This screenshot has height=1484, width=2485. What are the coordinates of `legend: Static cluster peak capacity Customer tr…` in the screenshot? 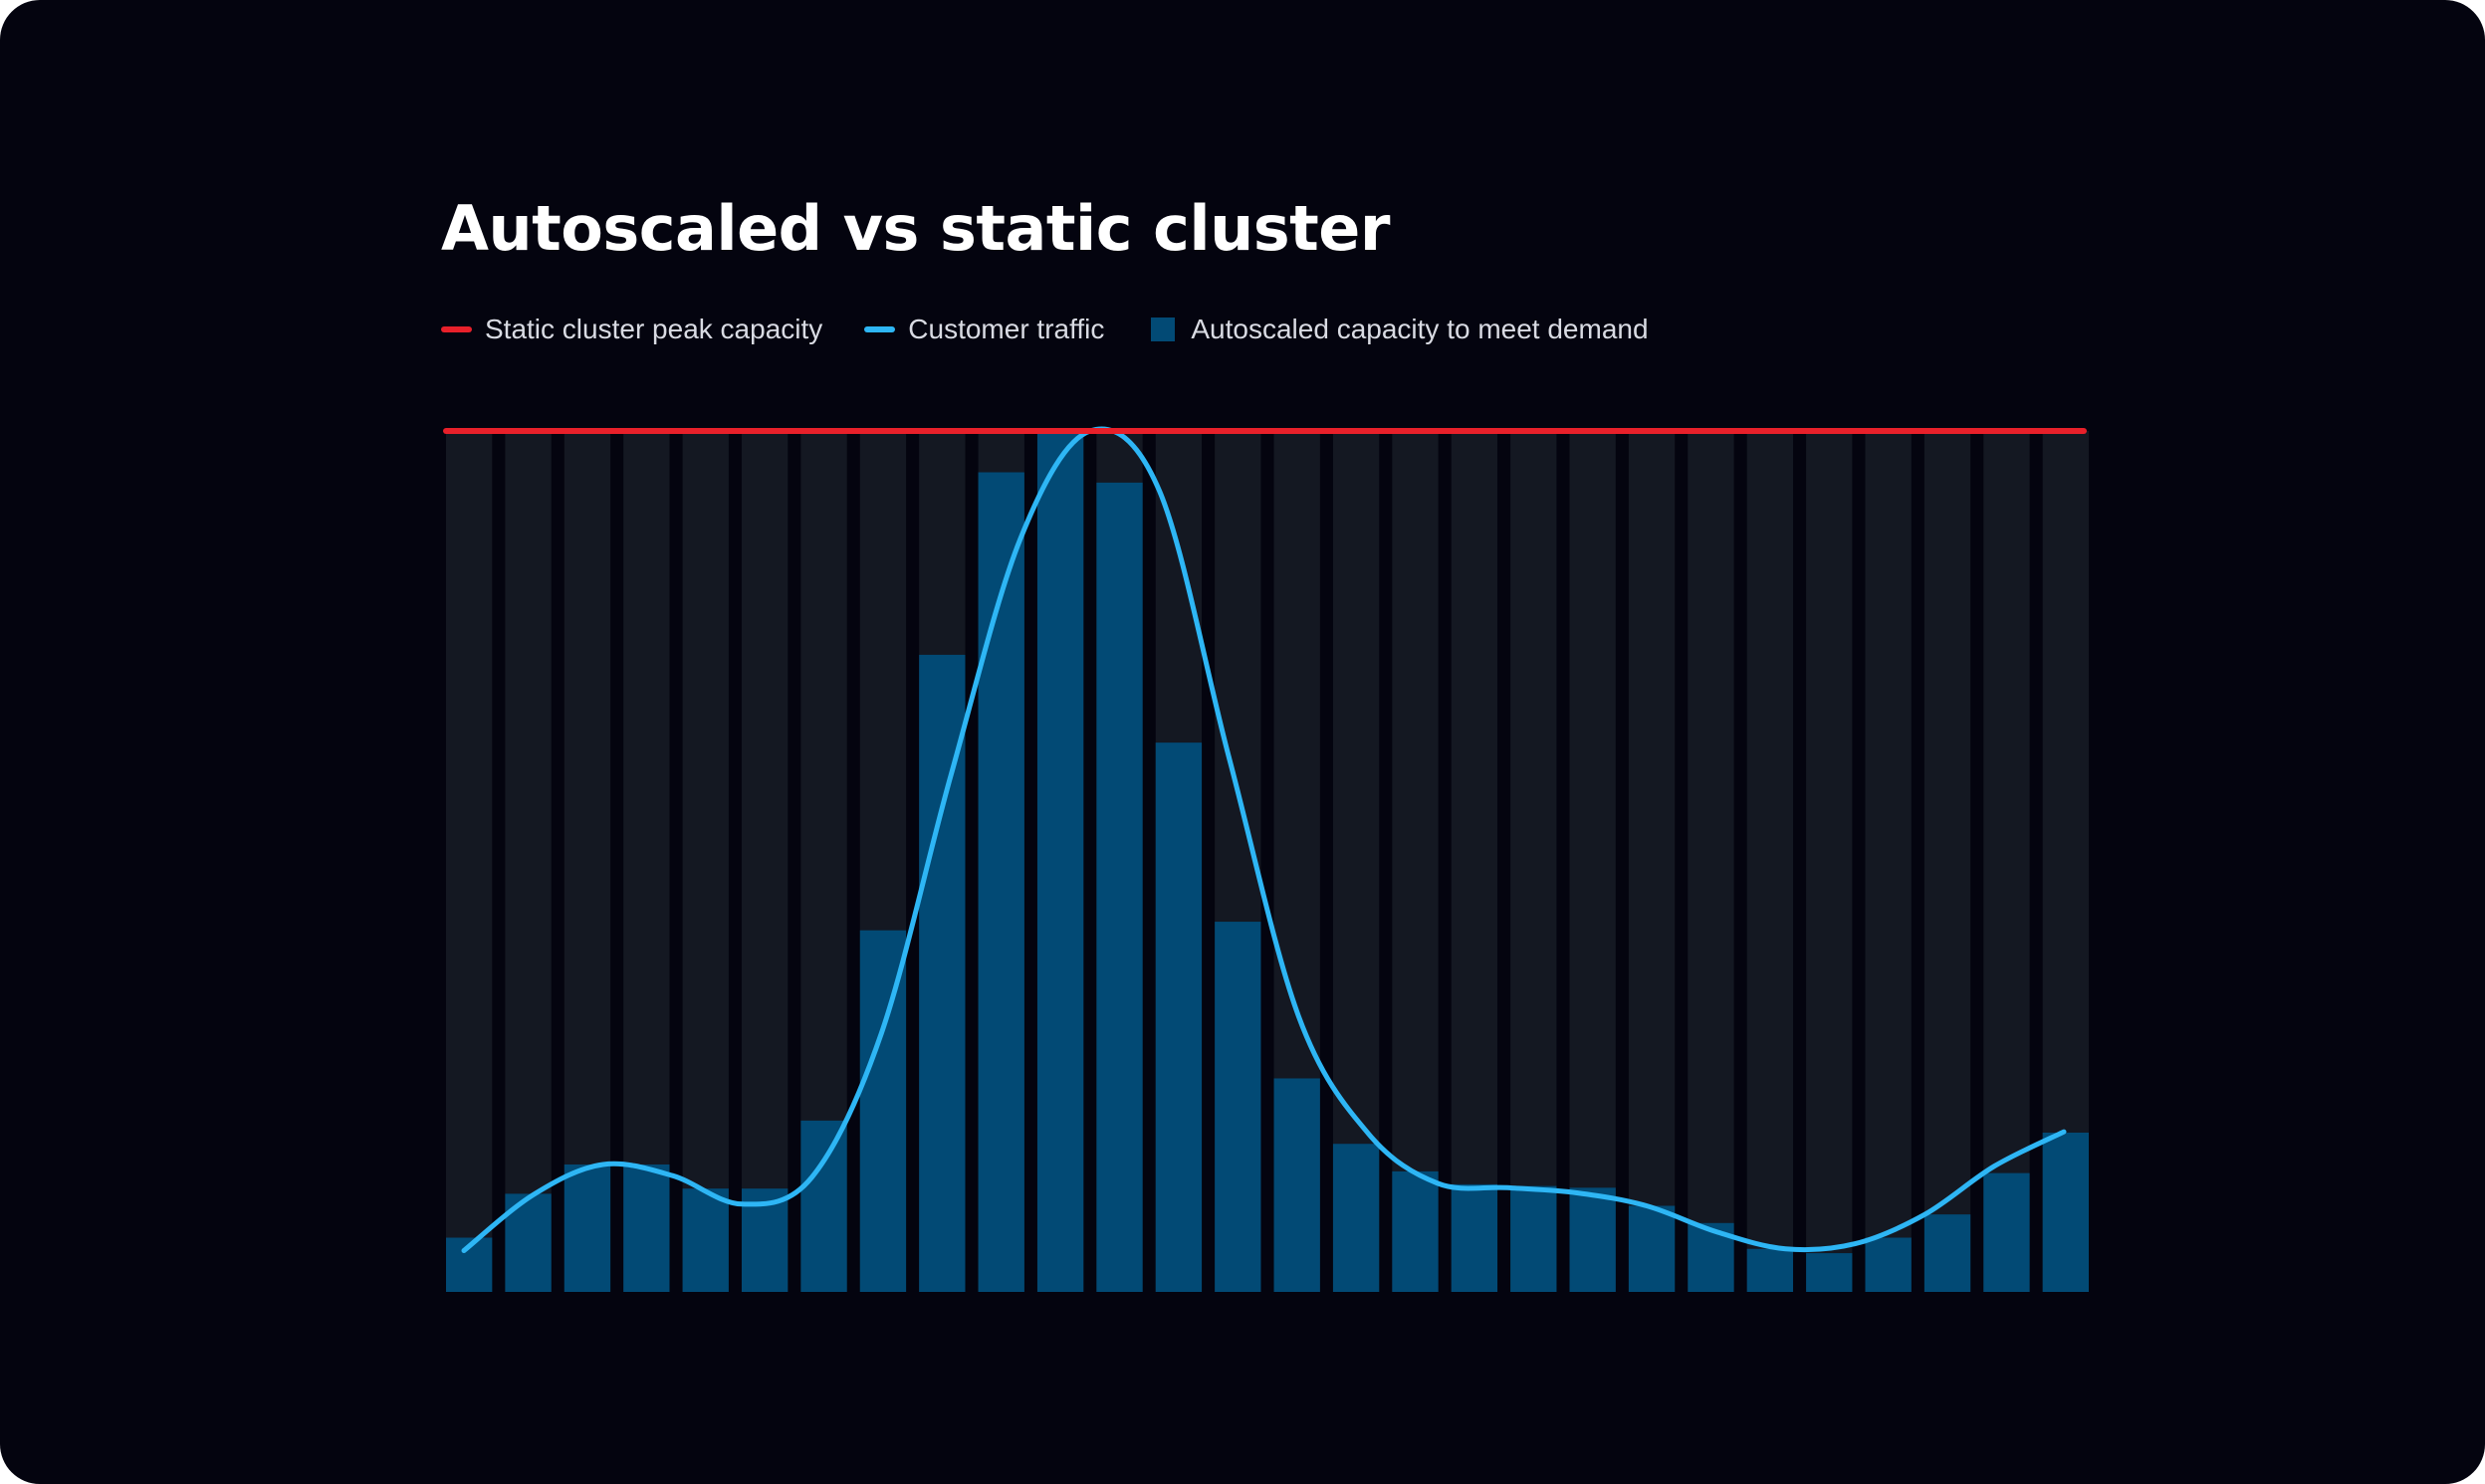 It's located at (1066, 329).